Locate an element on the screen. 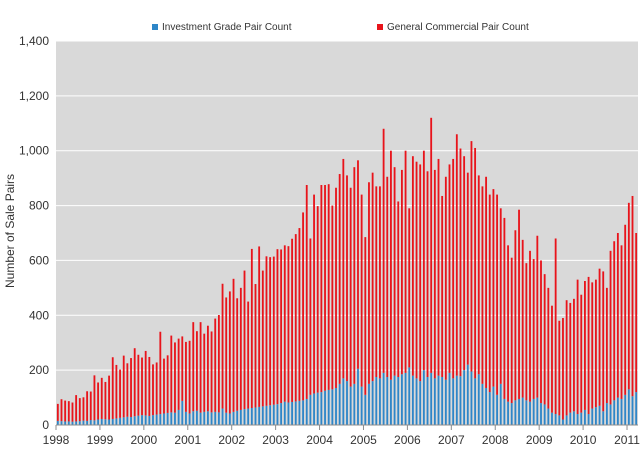  x-tick-label: 2010 is located at coordinates (583, 440).